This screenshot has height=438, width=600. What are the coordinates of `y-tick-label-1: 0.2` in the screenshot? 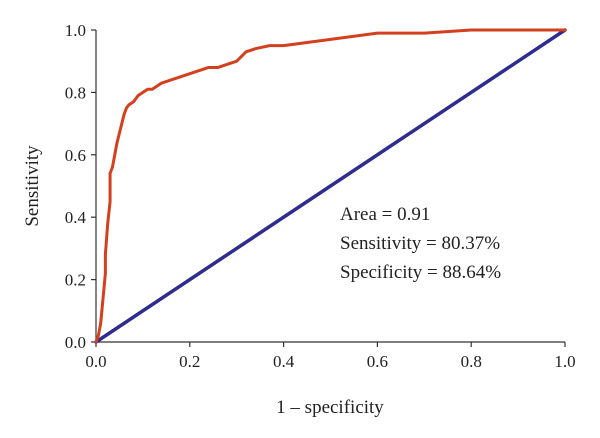 It's located at (75, 280).